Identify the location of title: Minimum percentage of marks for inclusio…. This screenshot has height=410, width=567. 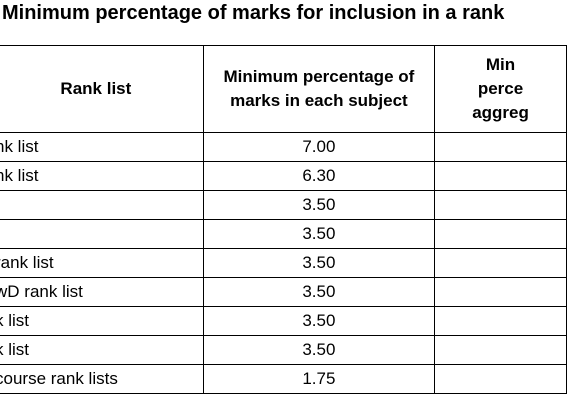
(253, 13).